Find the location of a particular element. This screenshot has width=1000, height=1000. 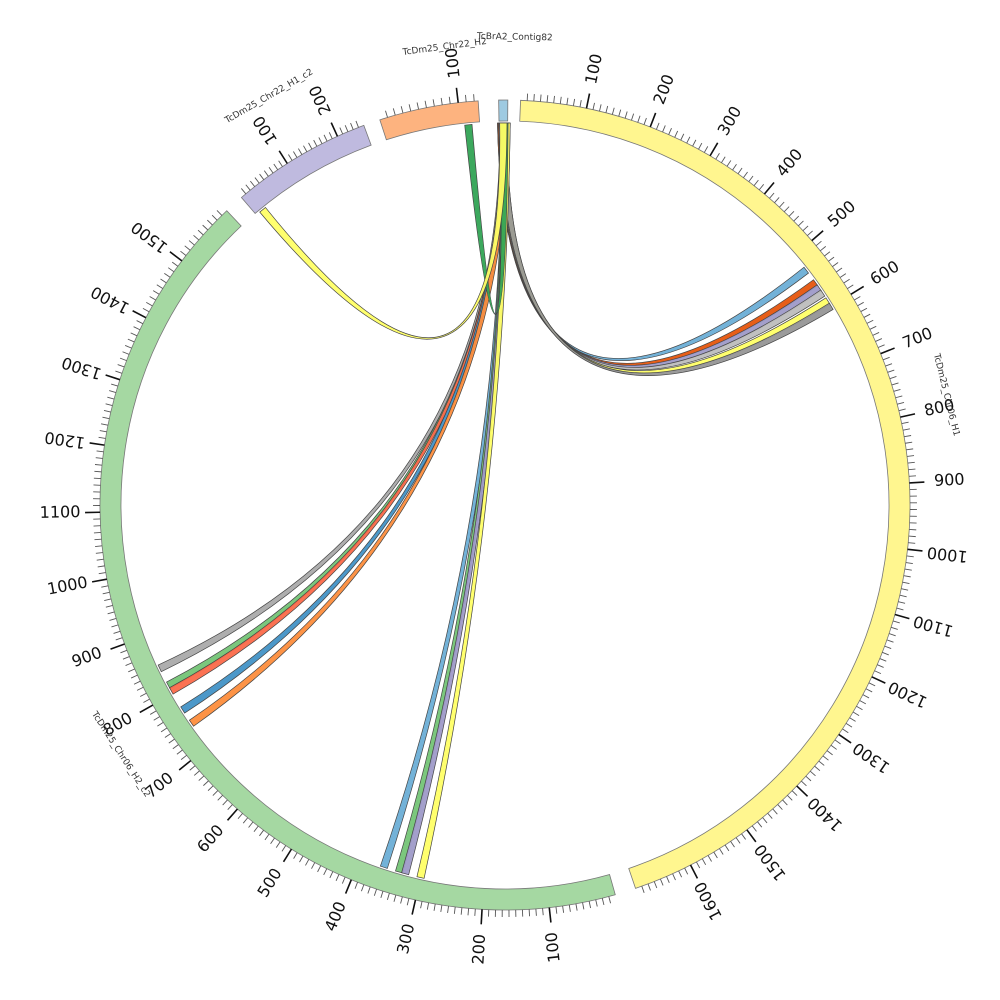

segment-c22 is located at coordinates (306, 169).